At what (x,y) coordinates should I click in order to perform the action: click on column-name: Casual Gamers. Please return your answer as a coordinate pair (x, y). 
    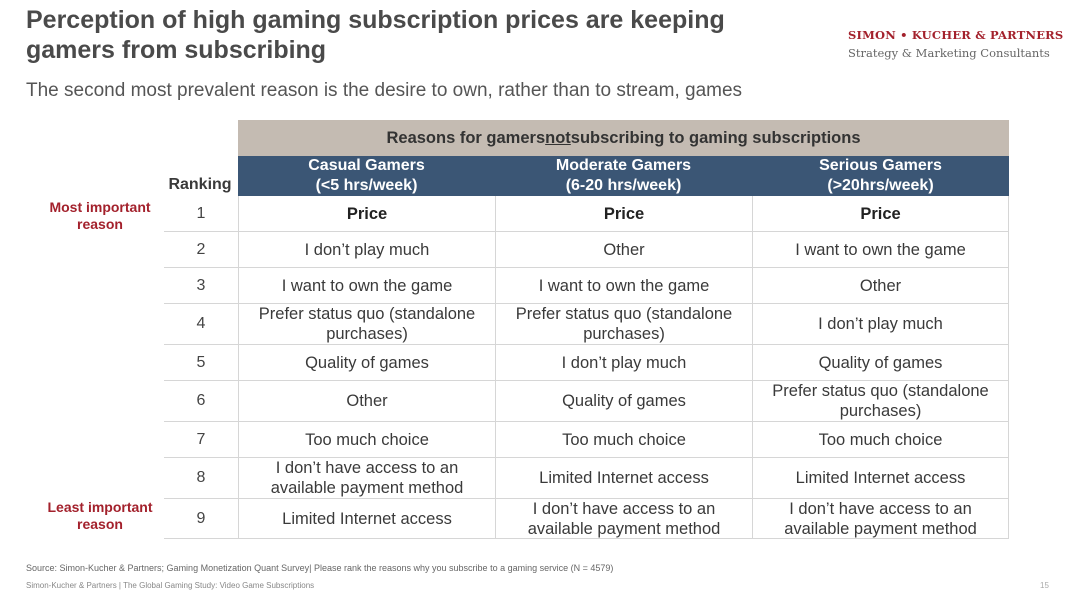
    Looking at the image, I should click on (366, 165).